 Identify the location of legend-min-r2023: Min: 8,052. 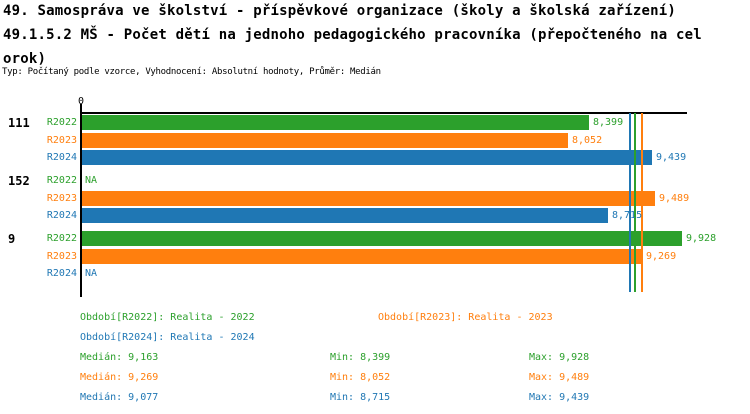
(360, 377).